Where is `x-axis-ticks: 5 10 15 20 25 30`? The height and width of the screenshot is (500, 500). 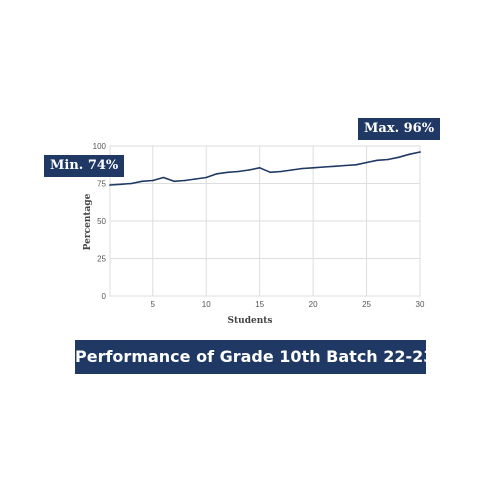 x-axis-ticks: 5 10 15 20 25 30 is located at coordinates (288, 304).